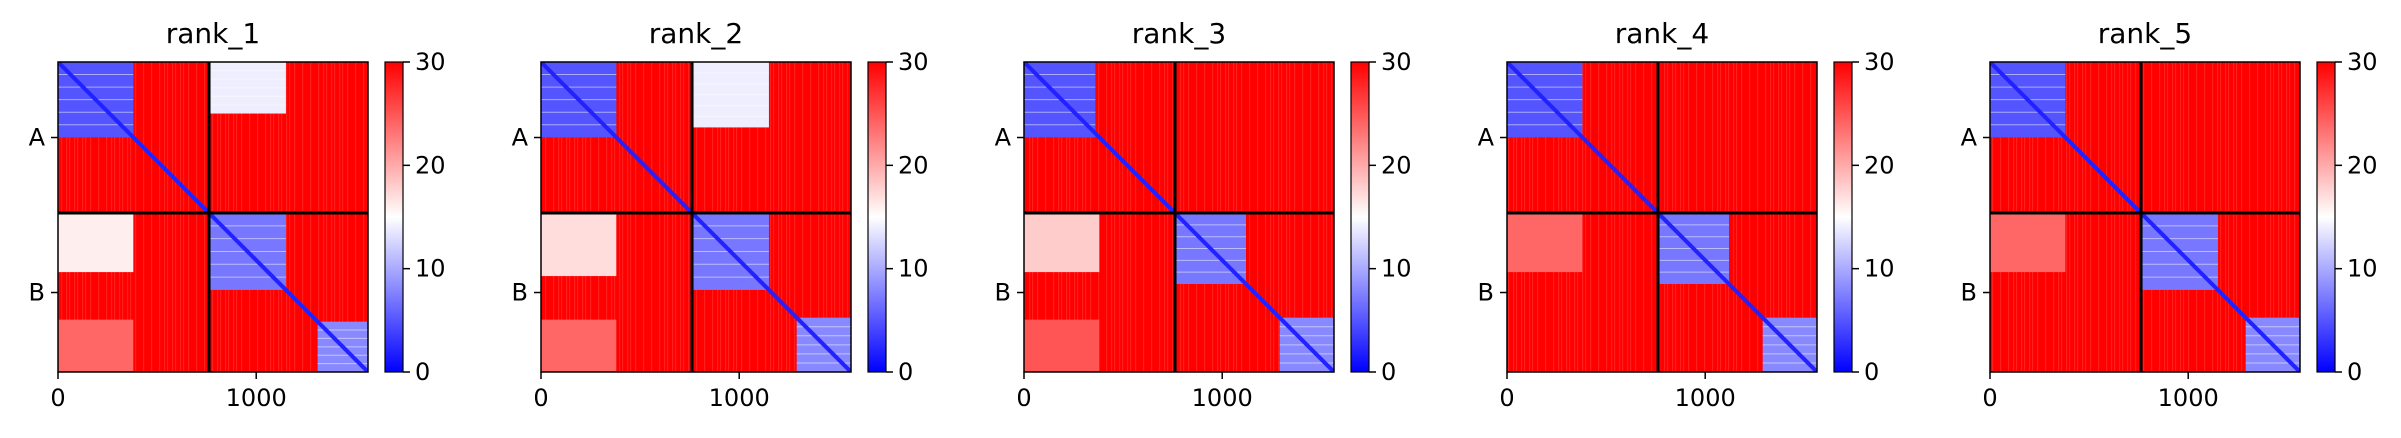 The width and height of the screenshot is (2401, 438). I want to click on panel-title: rank_3, so click(1179, 33).